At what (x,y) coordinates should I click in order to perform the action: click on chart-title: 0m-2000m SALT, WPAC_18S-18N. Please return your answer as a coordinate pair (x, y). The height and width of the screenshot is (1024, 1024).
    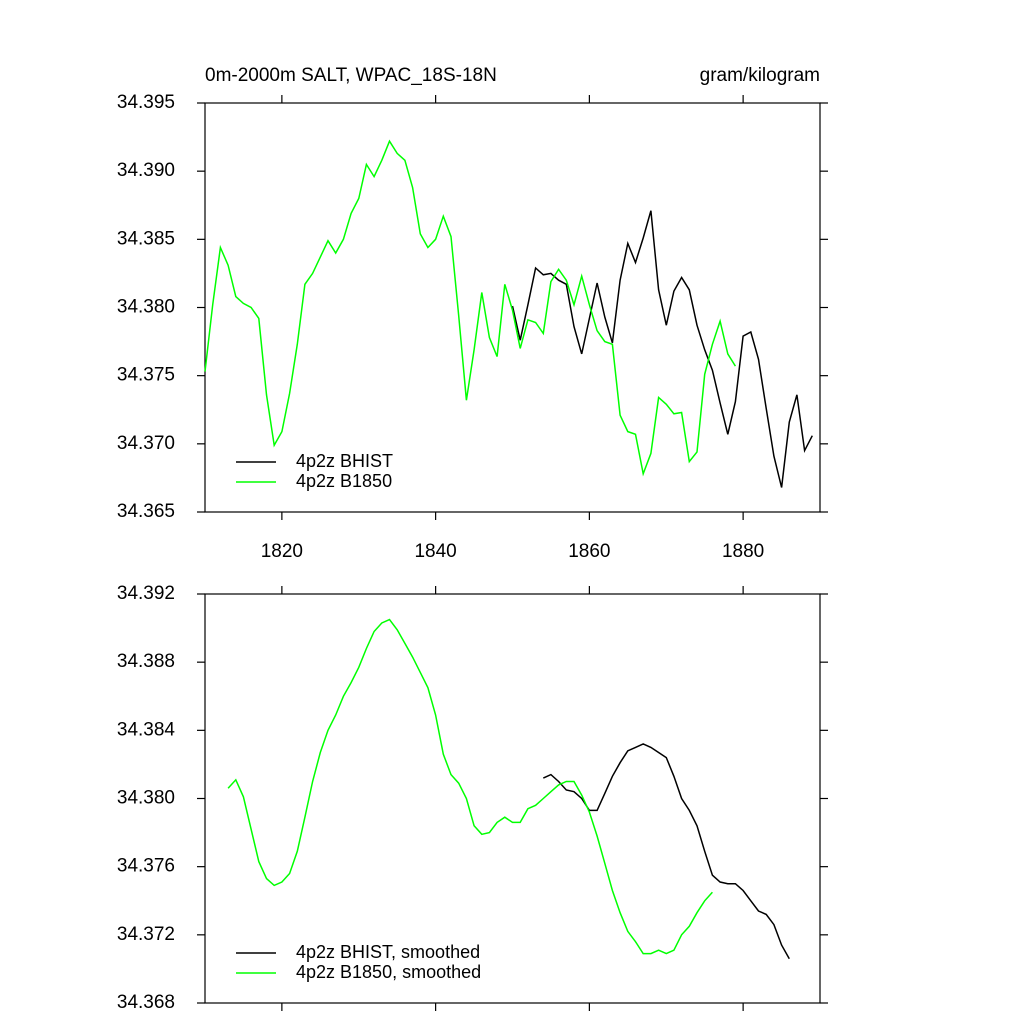
    Looking at the image, I should click on (351, 75).